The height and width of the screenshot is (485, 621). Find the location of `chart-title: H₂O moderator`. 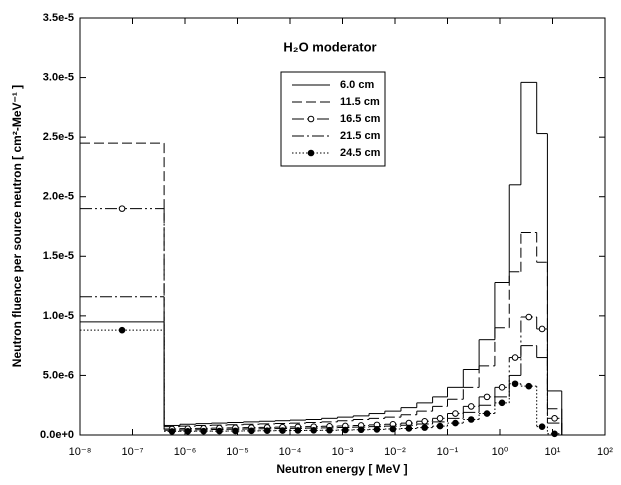

chart-title: H₂O moderator is located at coordinates (329, 46).